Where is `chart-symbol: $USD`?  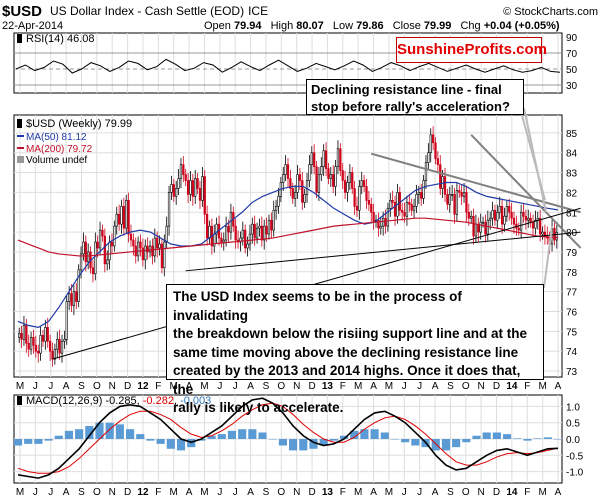 chart-symbol: $USD is located at coordinates (22, 11).